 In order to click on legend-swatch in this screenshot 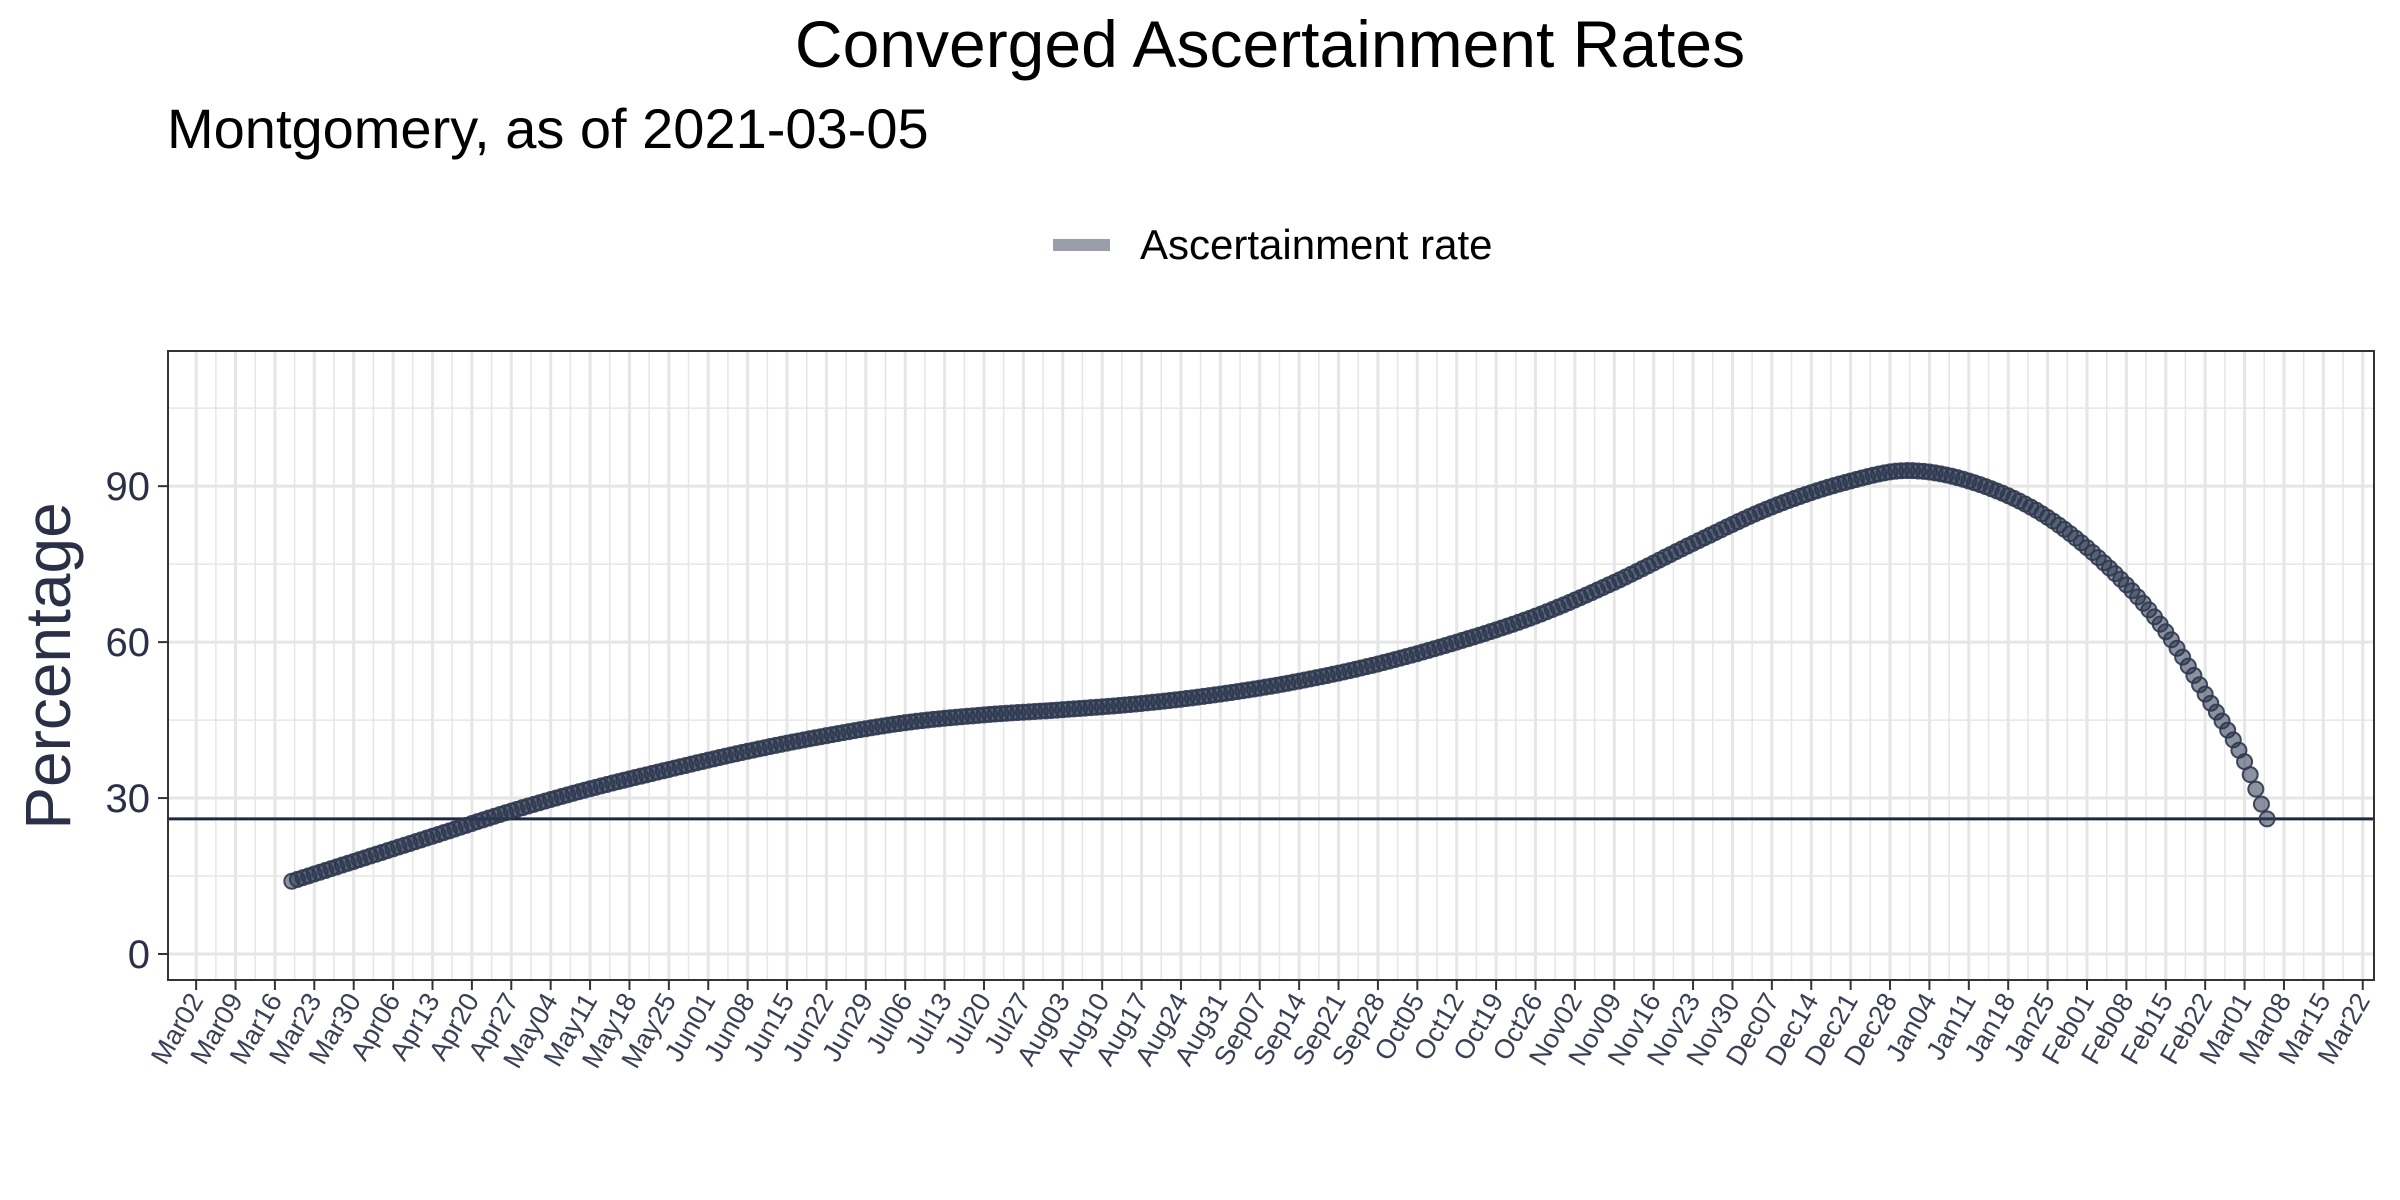, I will do `click(1081, 245)`.